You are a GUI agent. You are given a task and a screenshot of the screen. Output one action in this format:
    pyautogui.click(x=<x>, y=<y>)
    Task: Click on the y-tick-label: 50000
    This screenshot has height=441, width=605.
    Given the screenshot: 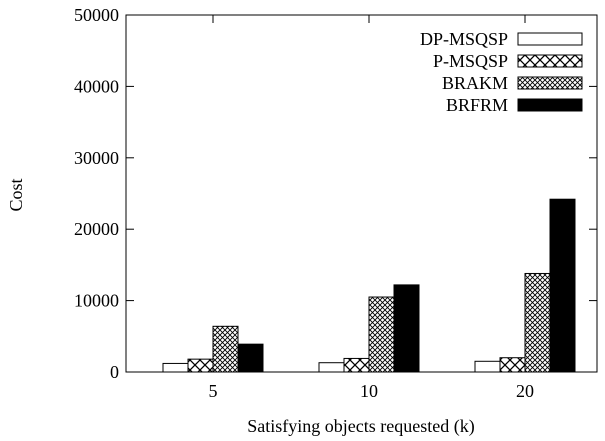 What is the action you would take?
    pyautogui.click(x=96, y=15)
    